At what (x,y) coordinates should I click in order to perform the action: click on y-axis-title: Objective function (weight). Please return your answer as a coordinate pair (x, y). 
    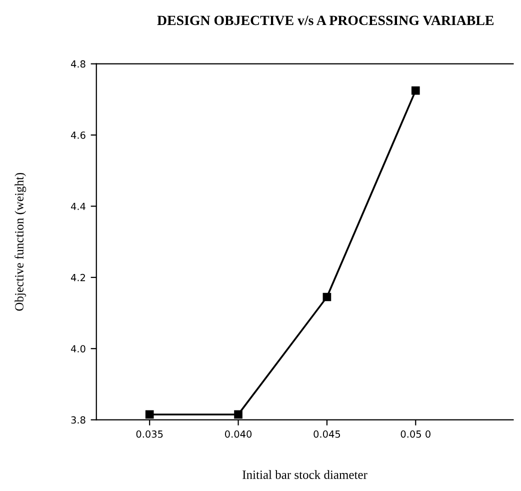
    Looking at the image, I should click on (20, 241).